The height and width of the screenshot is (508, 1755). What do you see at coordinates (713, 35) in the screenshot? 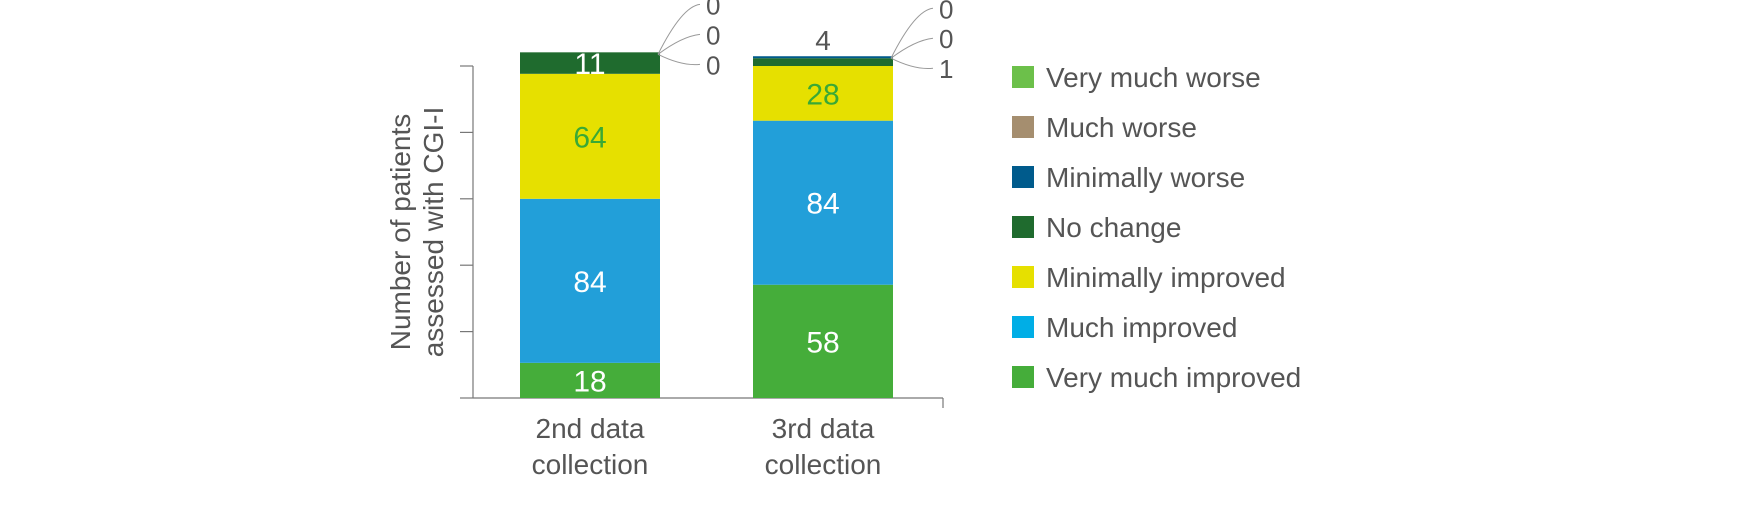
I see `callout-label-0-1: 0` at bounding box center [713, 35].